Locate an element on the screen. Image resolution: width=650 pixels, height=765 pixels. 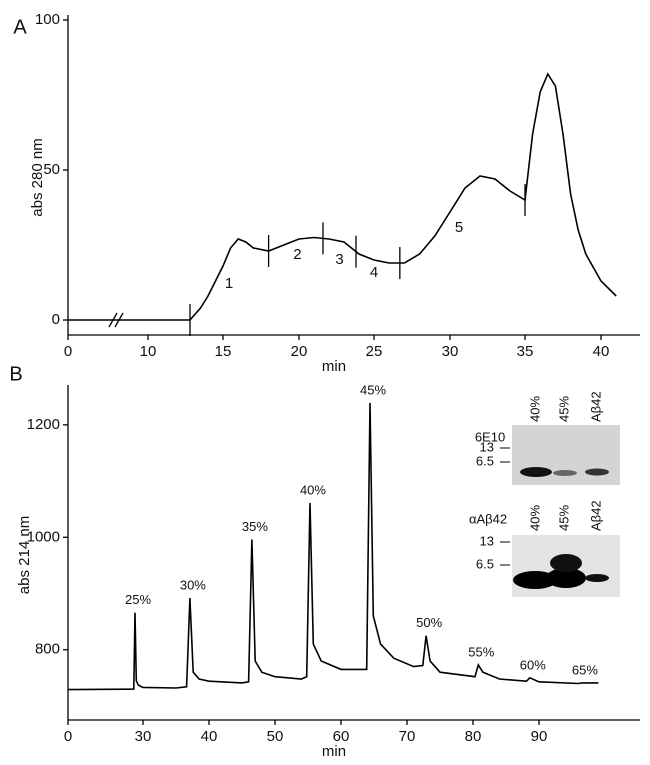
panel-label: A is located at coordinates (20, 27).